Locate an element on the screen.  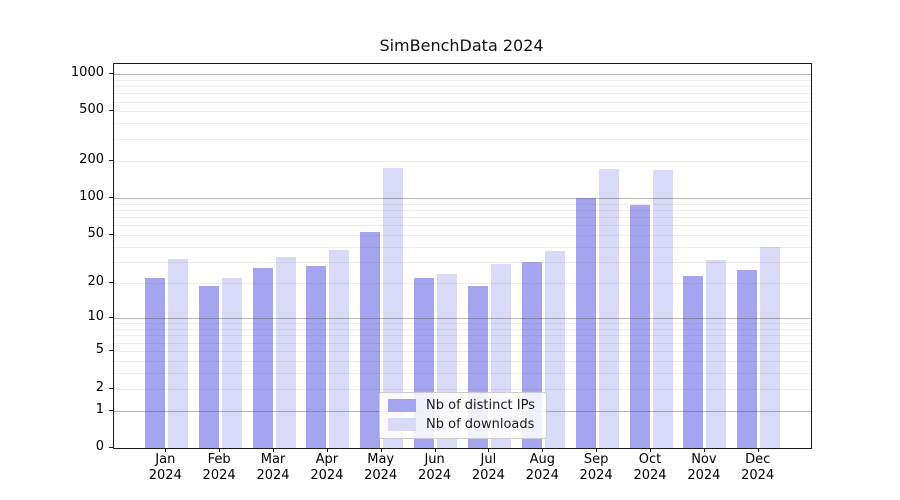
bar-nb-of-downloads-mar is located at coordinates (285, 352).